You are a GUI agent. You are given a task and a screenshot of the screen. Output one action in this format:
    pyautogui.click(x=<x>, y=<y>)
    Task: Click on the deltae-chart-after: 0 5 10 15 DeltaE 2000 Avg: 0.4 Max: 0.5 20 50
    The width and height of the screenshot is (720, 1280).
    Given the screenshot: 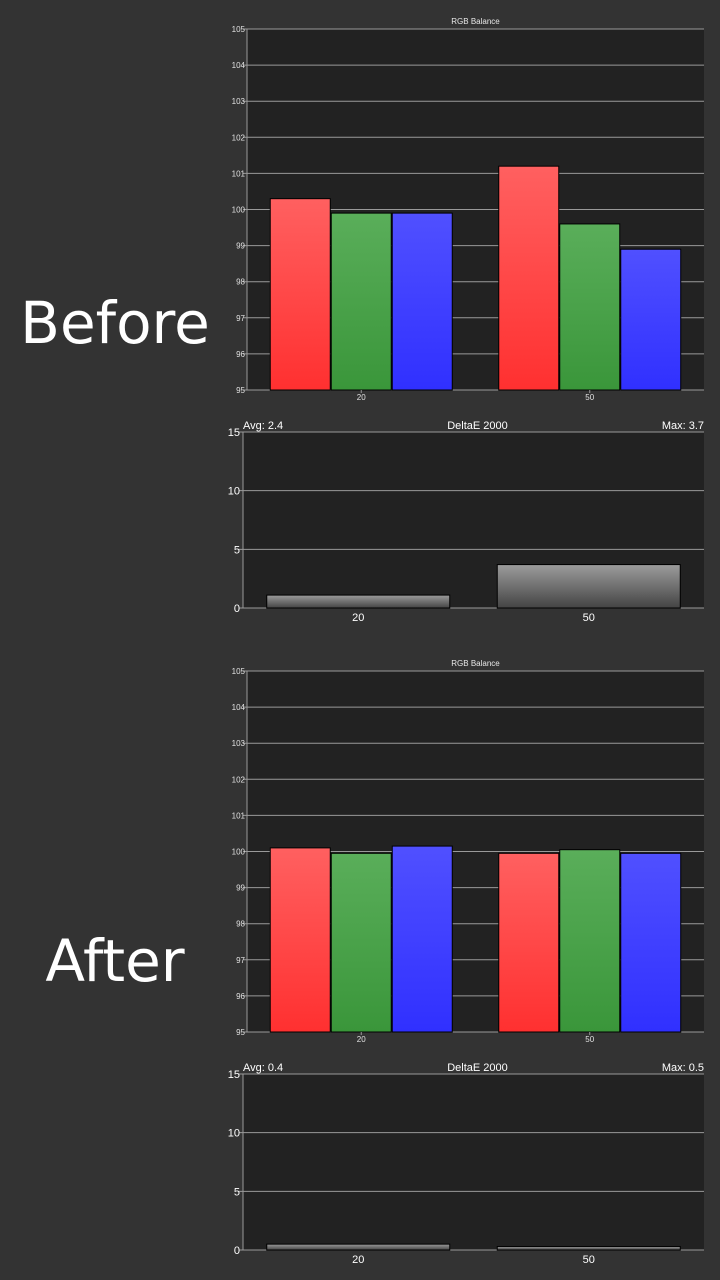 What is the action you would take?
    pyautogui.click(x=466, y=1163)
    